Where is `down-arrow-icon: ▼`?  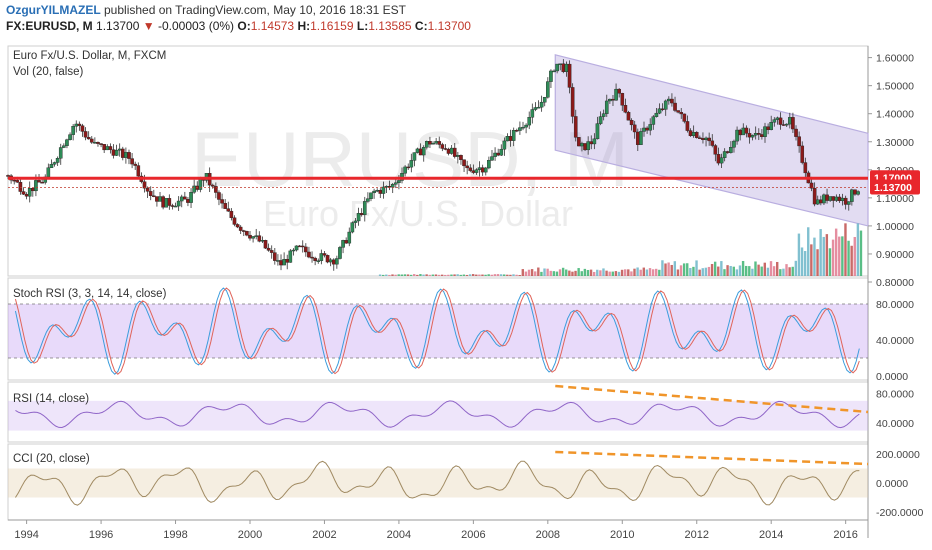
down-arrow-icon: ▼ is located at coordinates (148, 26).